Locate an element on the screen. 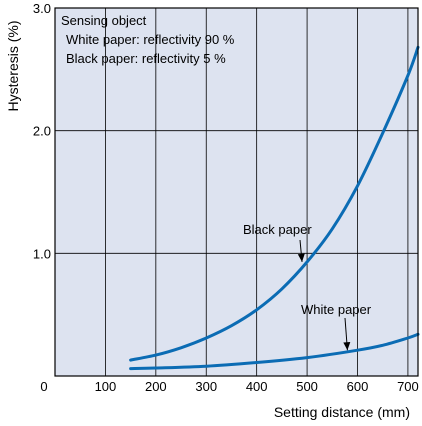  x-tick-label: 0 is located at coordinates (43, 386).